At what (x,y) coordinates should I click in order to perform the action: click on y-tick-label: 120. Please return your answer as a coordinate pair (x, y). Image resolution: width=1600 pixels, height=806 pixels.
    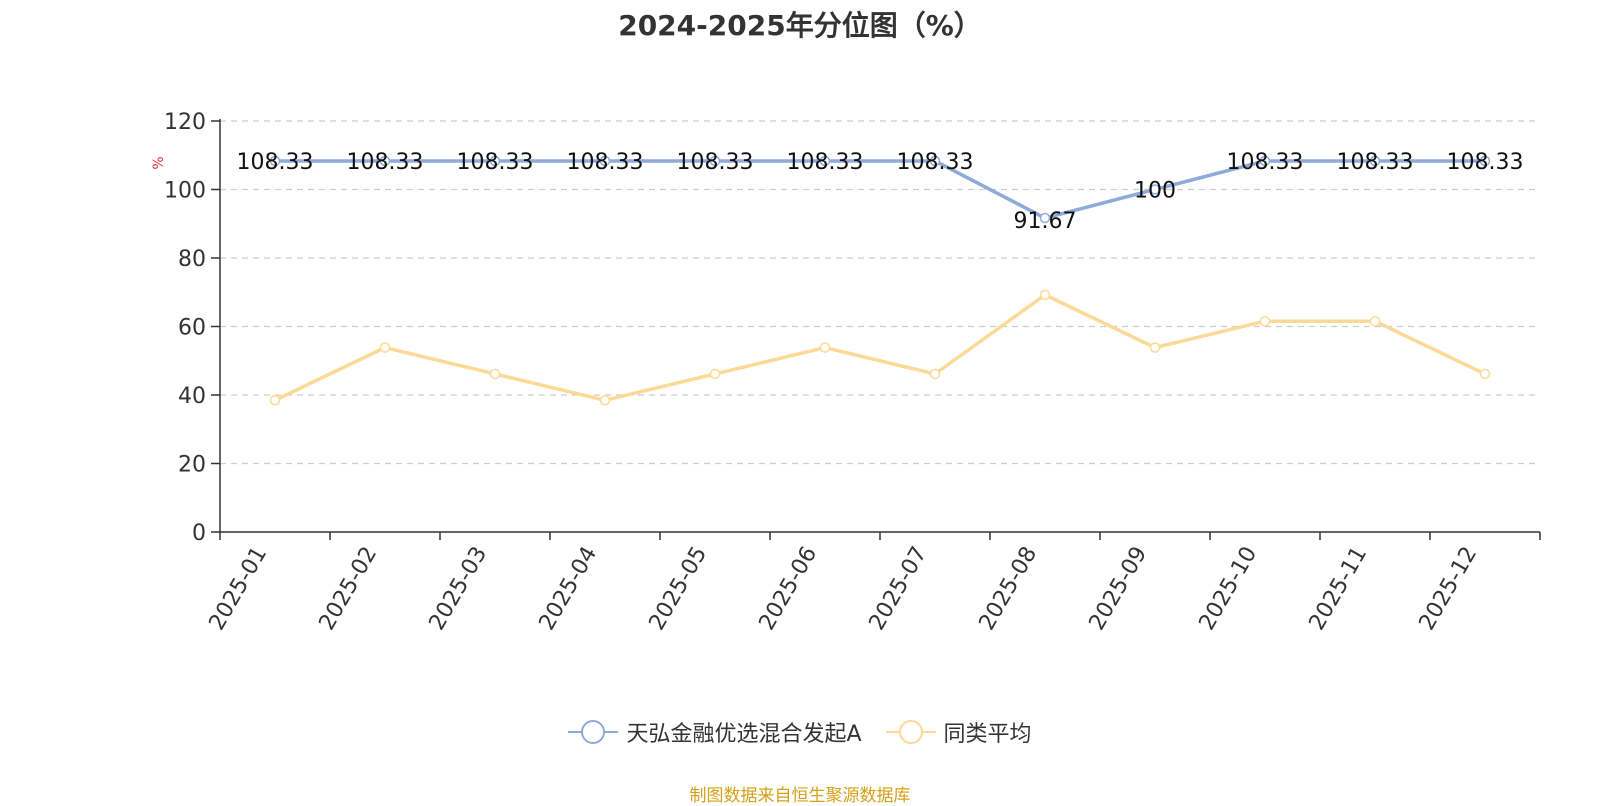
    Looking at the image, I should click on (185, 122).